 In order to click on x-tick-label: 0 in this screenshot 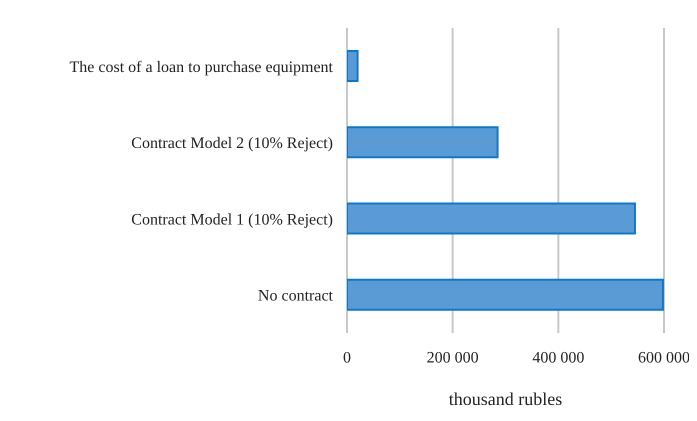, I will do `click(347, 357)`.